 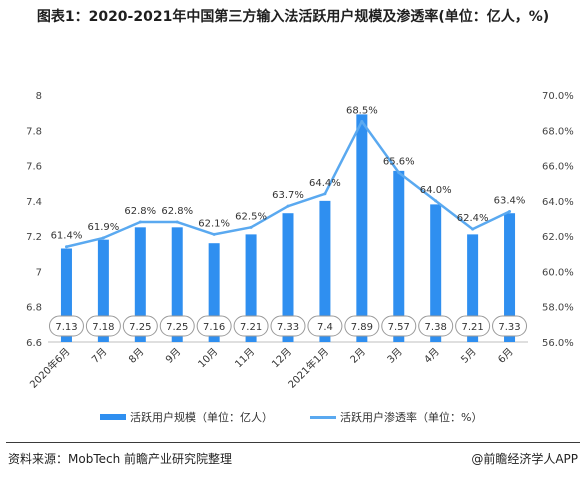 I want to click on legend-line-swatch, so click(x=323, y=417).